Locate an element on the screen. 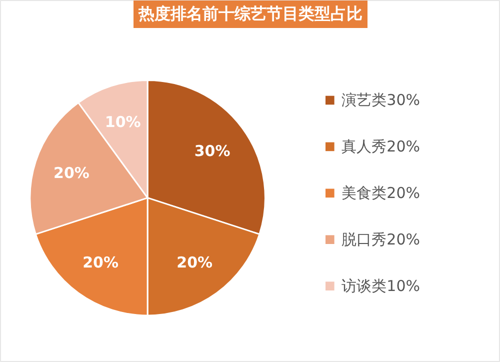 This screenshot has width=500, height=362. data-label: 30% is located at coordinates (212, 151).